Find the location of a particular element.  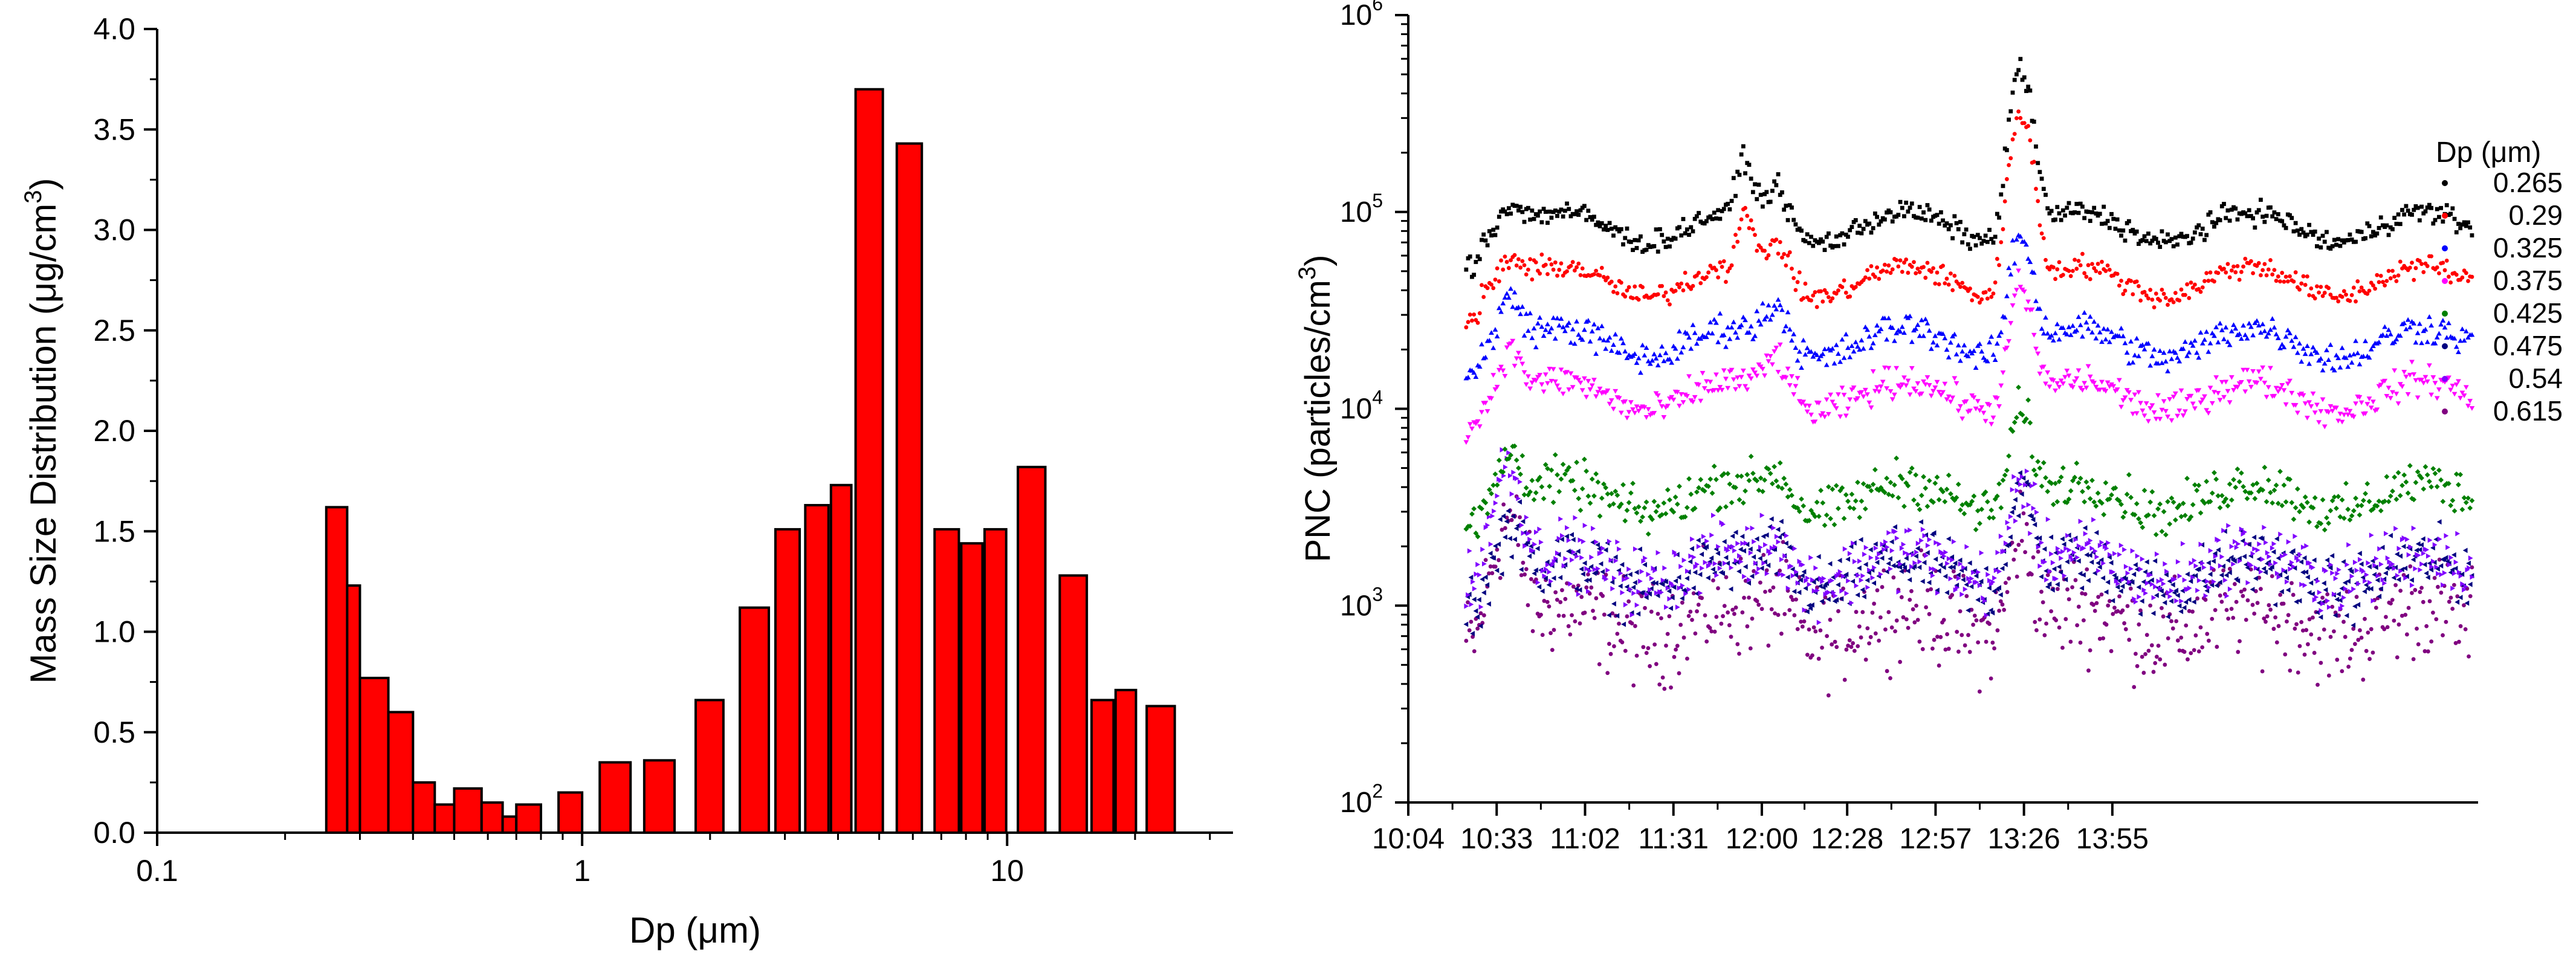

legend-title: Dp (μm) is located at coordinates (2488, 153).